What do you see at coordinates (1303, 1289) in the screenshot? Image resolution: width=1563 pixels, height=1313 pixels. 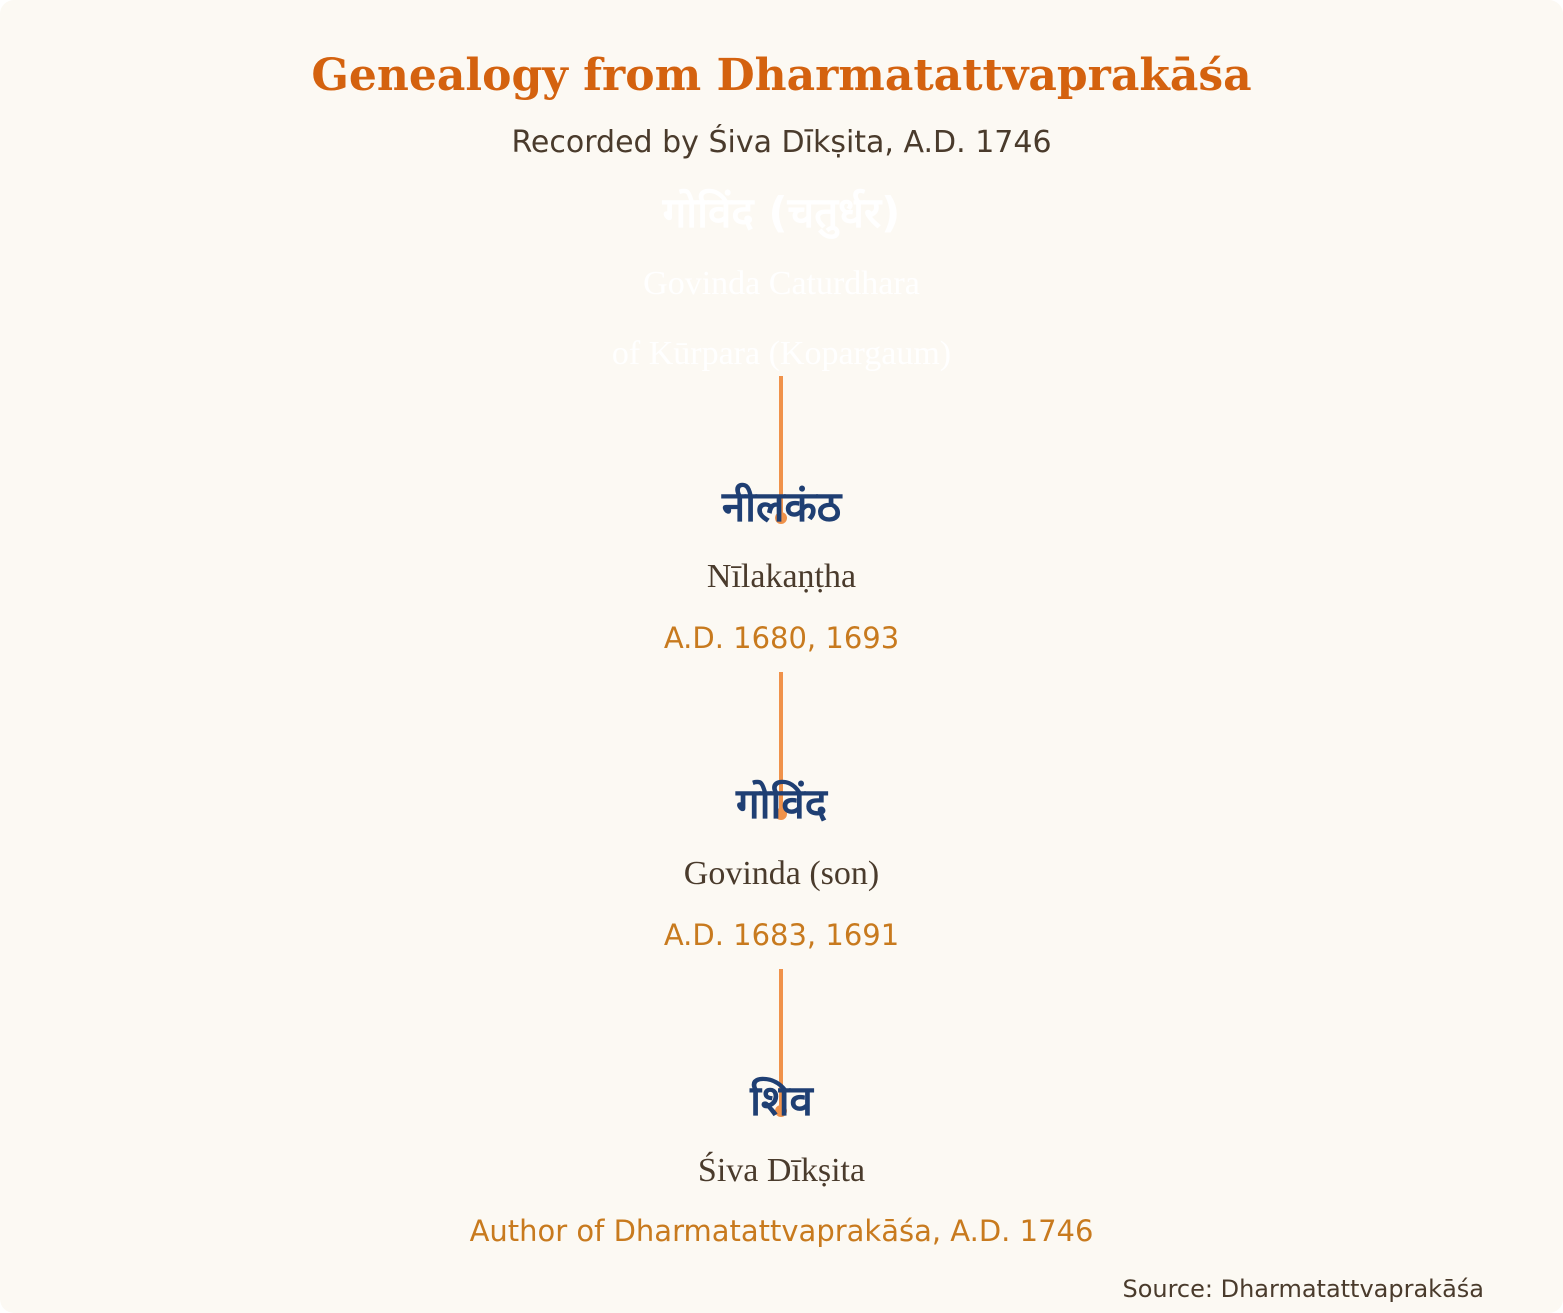 I see `source-note: Source: Dharmatattvaprakāśa` at bounding box center [1303, 1289].